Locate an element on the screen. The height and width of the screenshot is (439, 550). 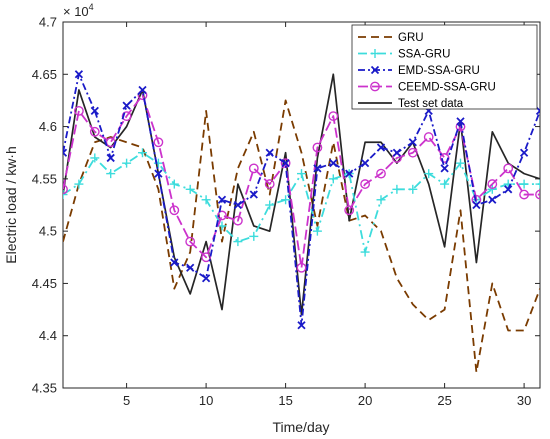
legend-entry-test-set-data: Test set data is located at coordinates (411, 104).